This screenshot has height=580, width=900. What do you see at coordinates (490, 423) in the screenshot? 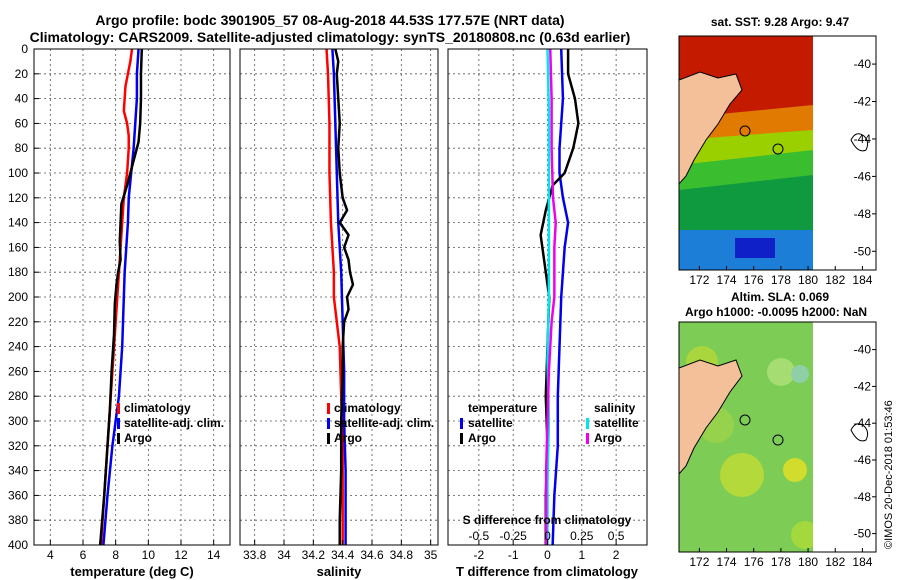
I see `legend-temp-satellite: satellite` at bounding box center [490, 423].